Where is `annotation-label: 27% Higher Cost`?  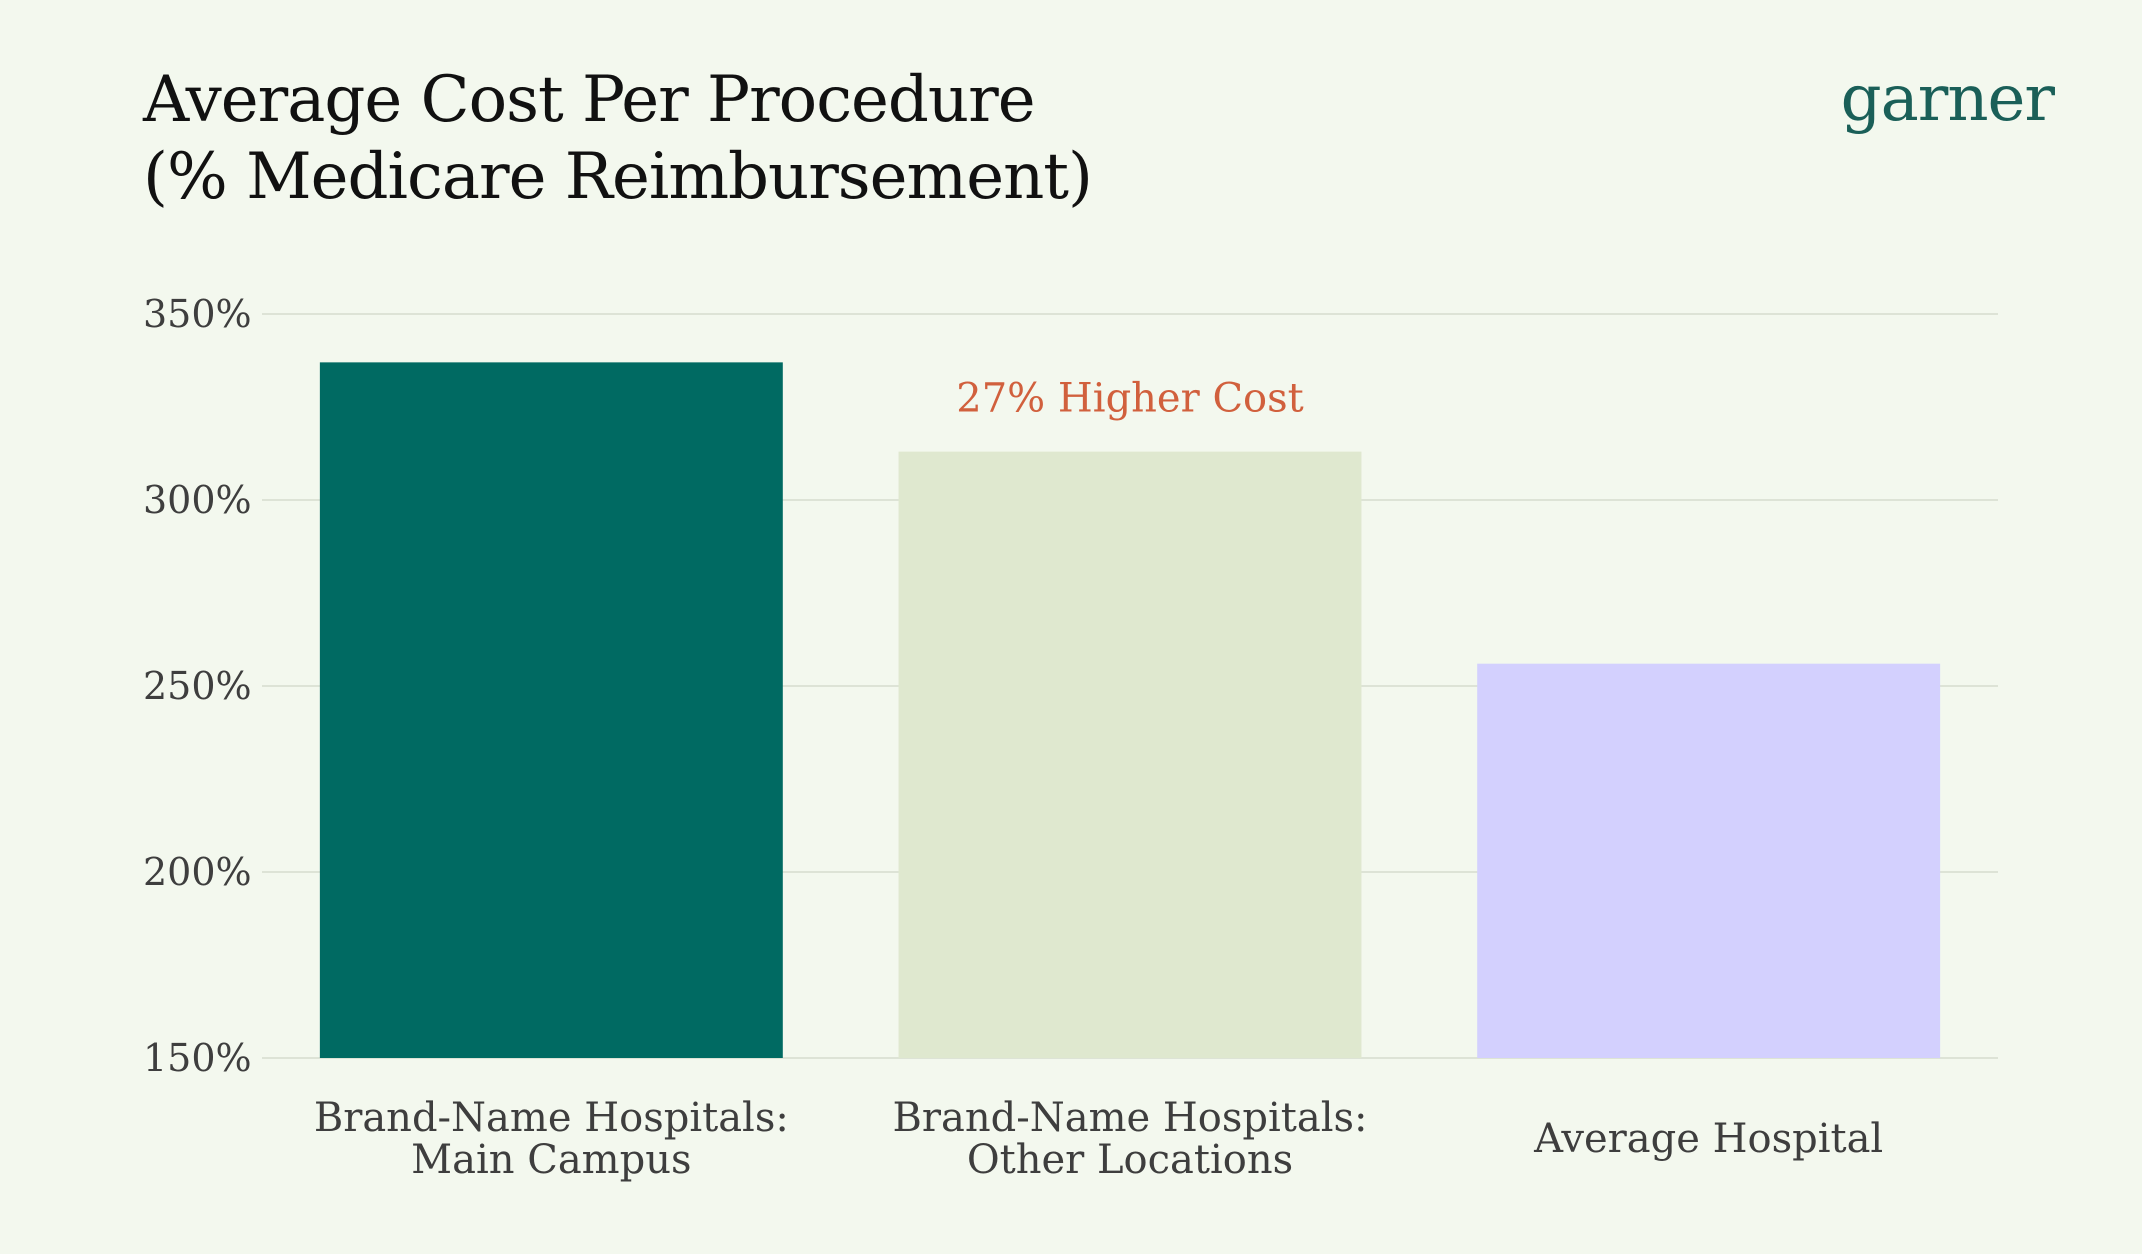
annotation-label: 27% Higher Cost is located at coordinates (1129, 399).